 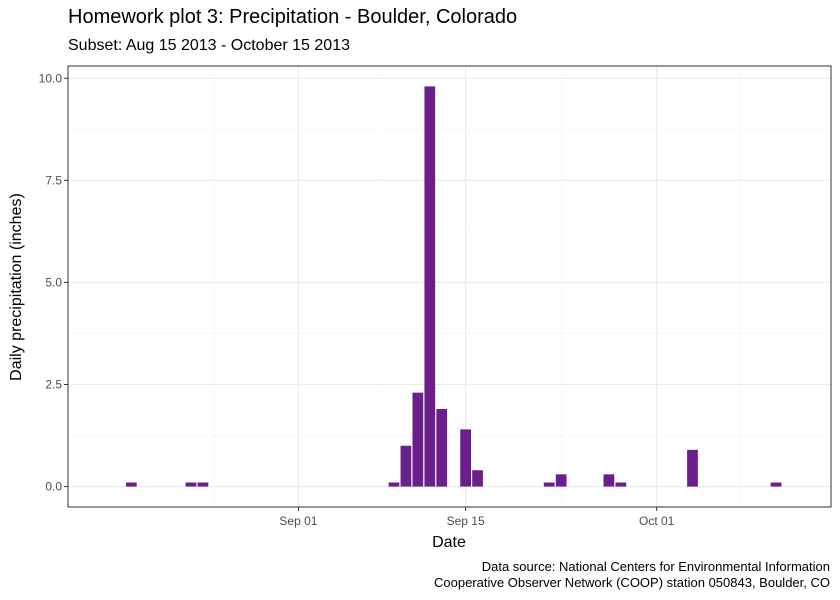 What do you see at coordinates (449, 542) in the screenshot?
I see `x-axis-label: Date` at bounding box center [449, 542].